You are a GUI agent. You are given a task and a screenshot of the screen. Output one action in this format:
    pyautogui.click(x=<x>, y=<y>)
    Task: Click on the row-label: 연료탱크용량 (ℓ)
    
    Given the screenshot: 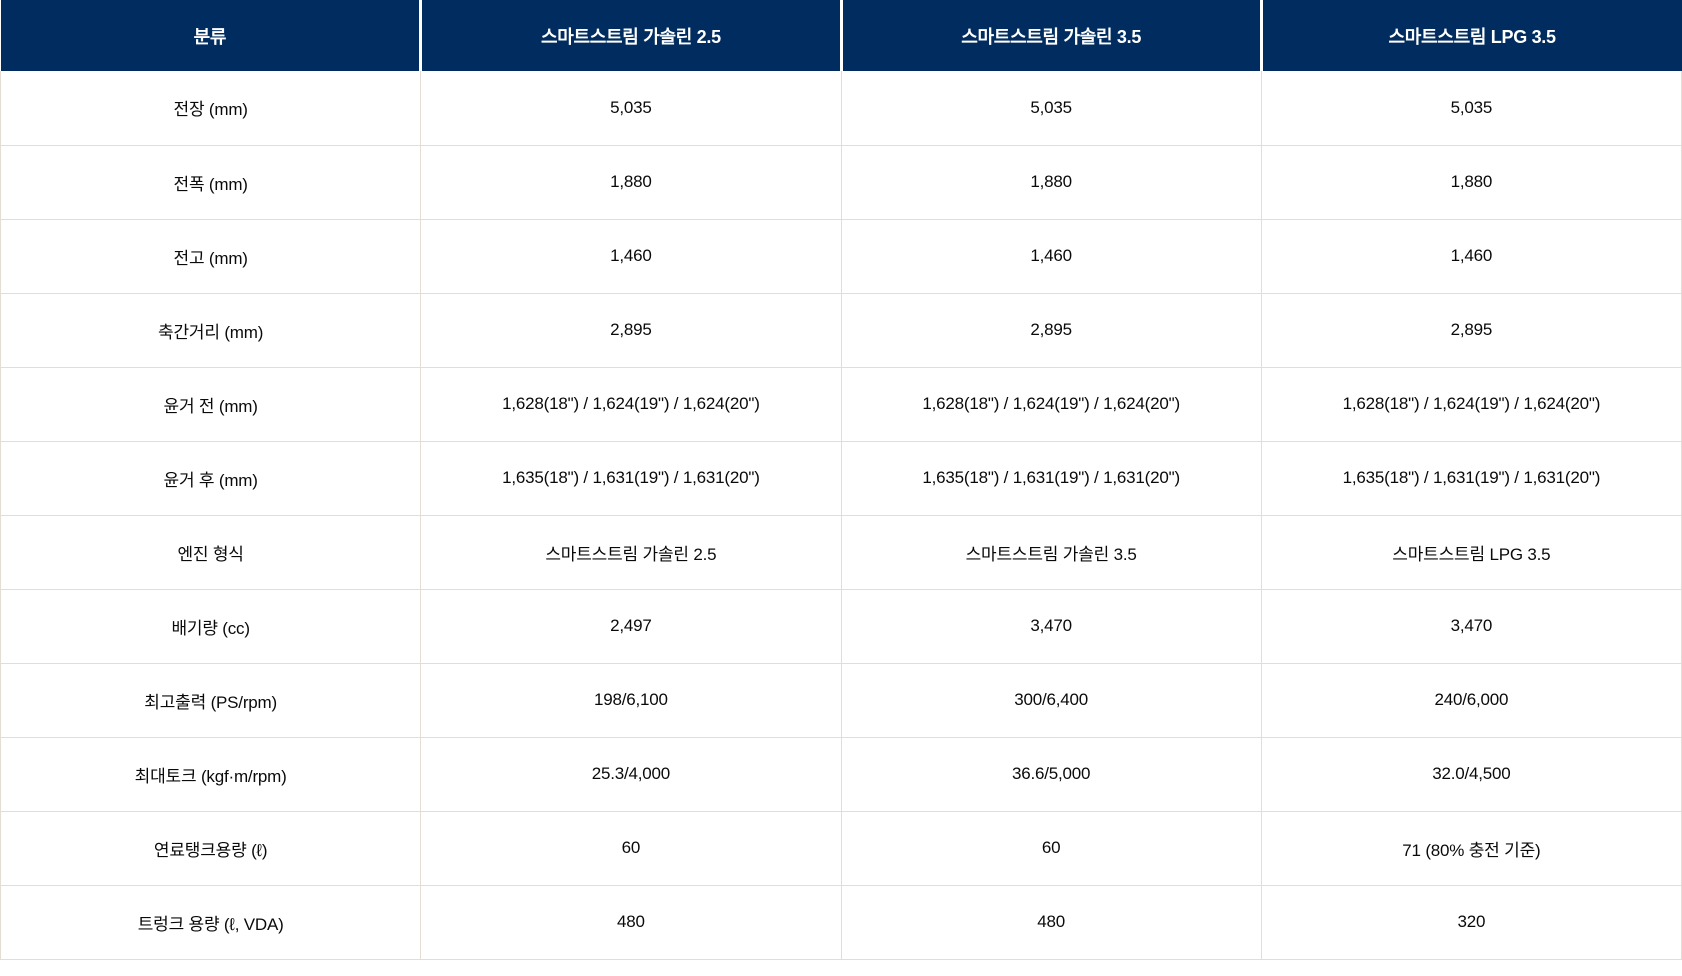 What is the action you would take?
    pyautogui.click(x=211, y=848)
    